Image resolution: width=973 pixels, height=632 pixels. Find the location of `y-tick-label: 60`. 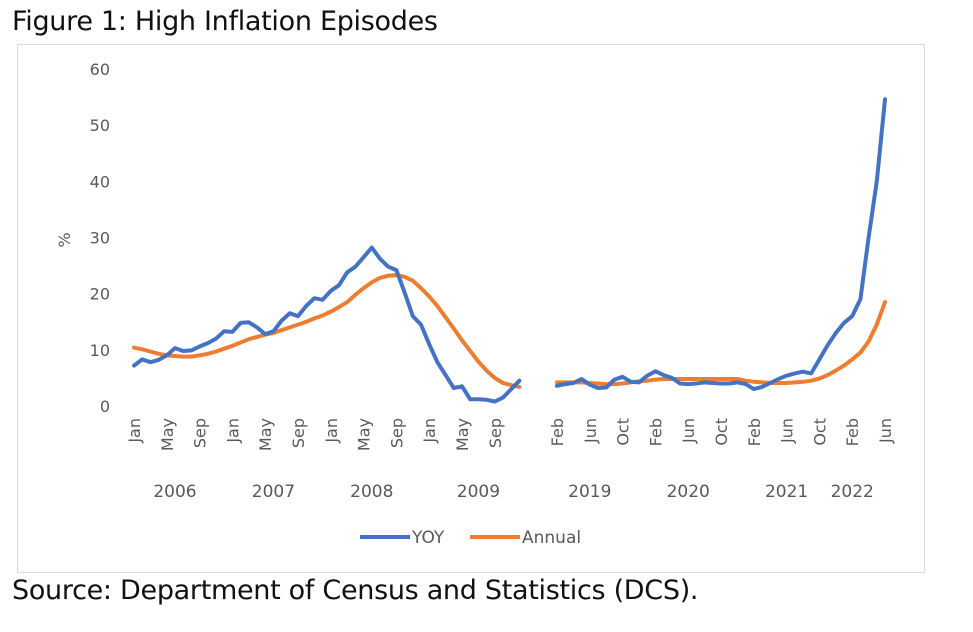

y-tick-label: 60 is located at coordinates (100, 69).